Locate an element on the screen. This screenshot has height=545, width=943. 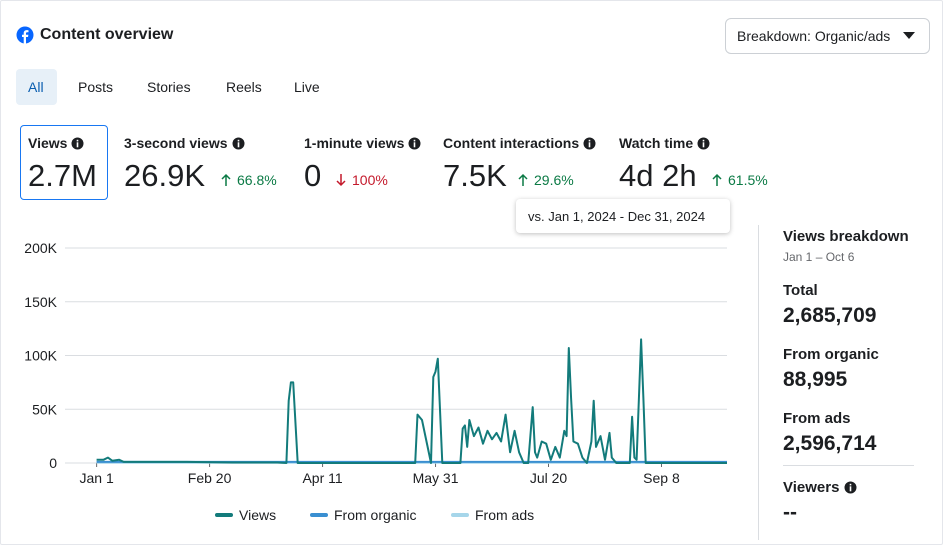
breakdown-button: Breakdown: Organic/ads is located at coordinates (827, 36).